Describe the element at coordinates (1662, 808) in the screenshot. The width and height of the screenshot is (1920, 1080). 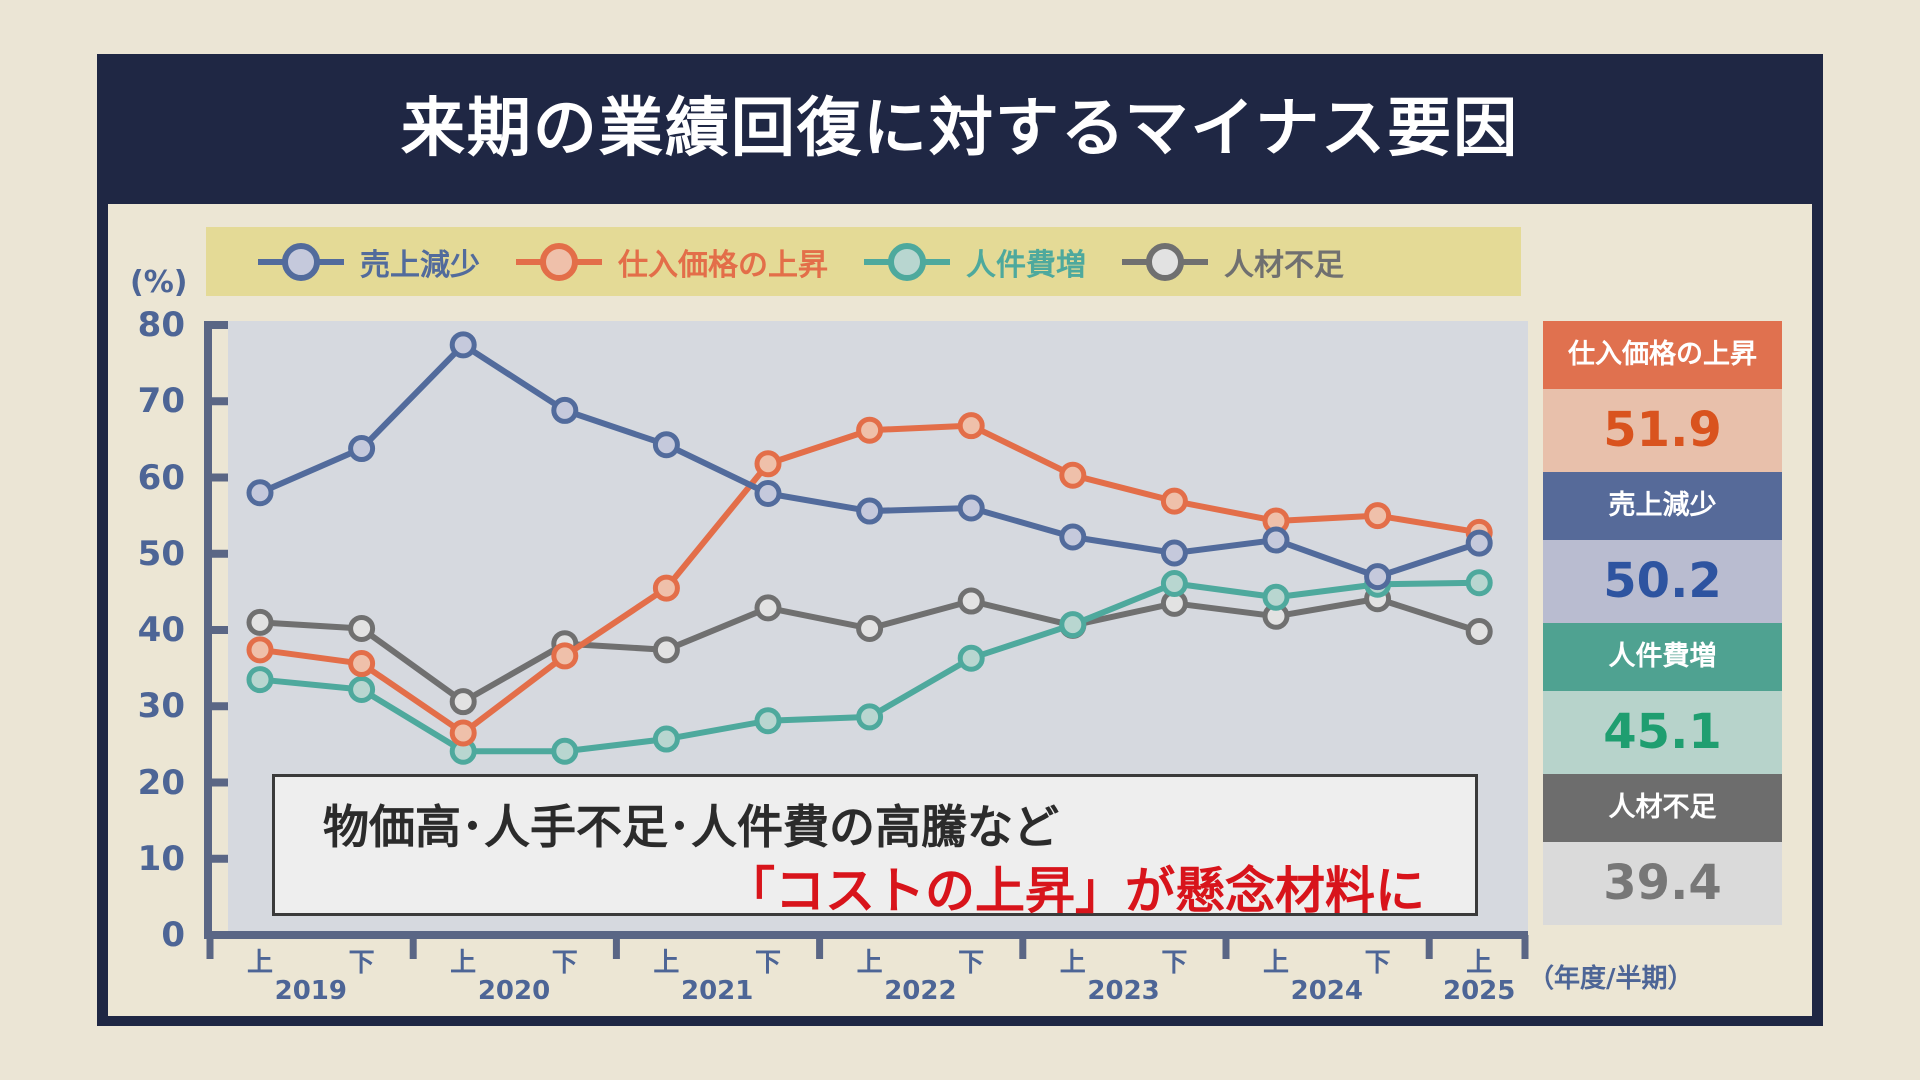
I see `side-panel-label: 人材不足` at that location.